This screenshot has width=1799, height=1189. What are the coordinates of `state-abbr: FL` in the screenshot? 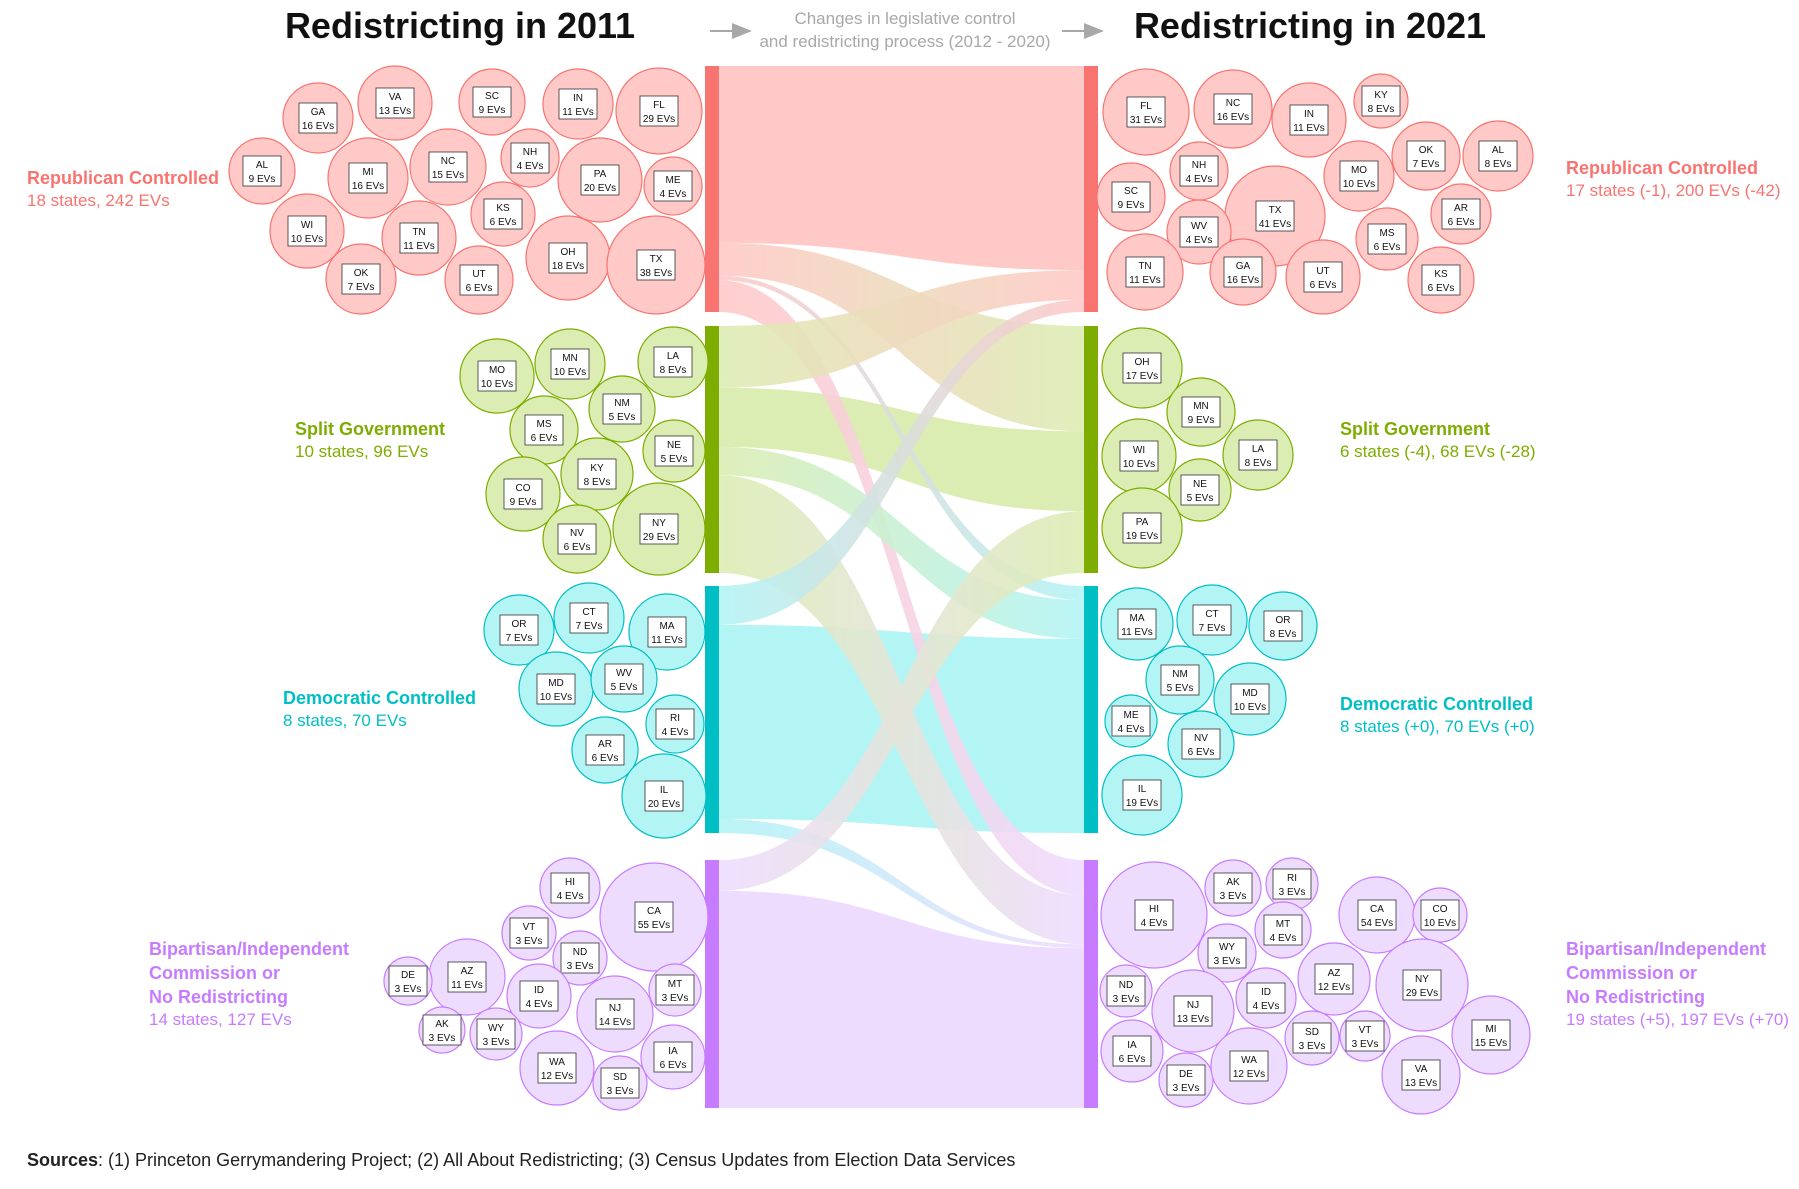 It's located at (659, 105).